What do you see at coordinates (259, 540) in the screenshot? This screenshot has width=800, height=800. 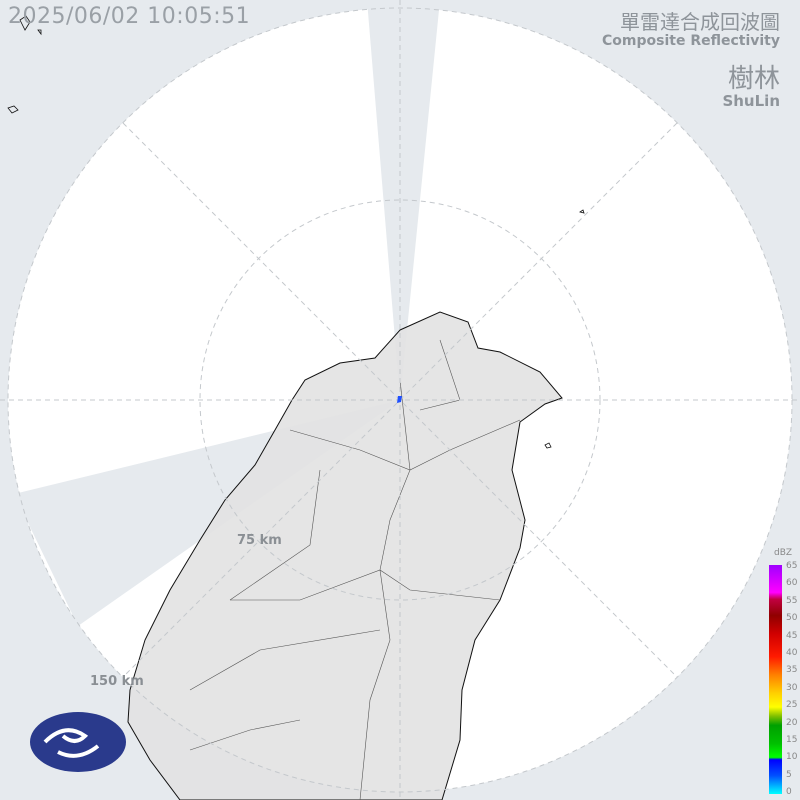 I see `range-label-75km: 75 km` at bounding box center [259, 540].